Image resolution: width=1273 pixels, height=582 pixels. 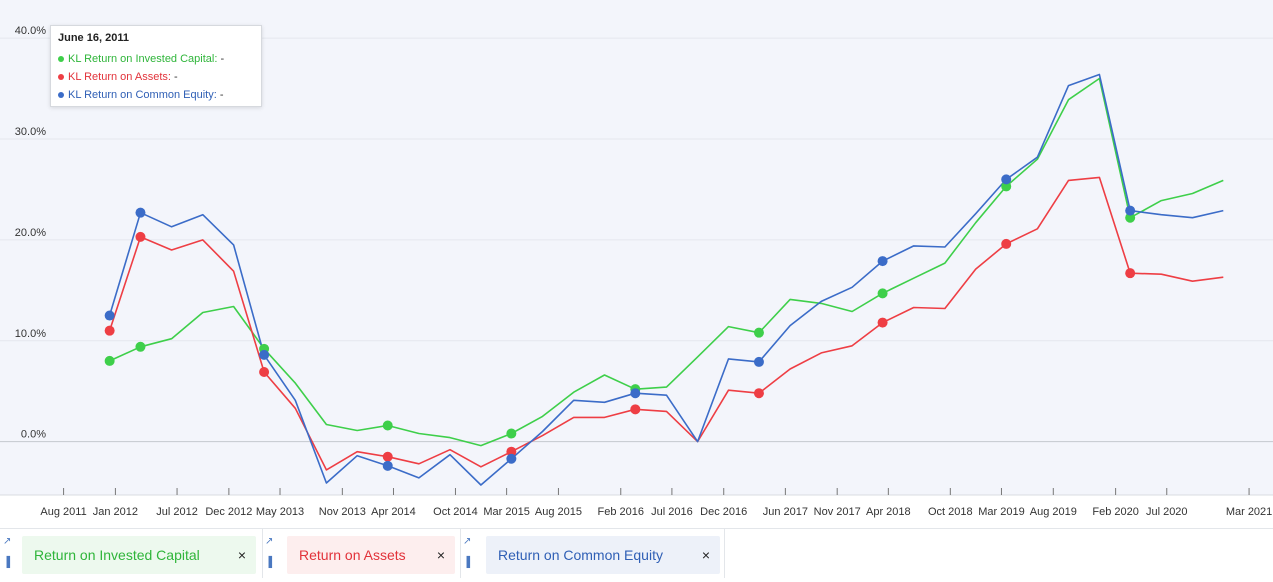 I want to click on tooltip-row-roa: KL Return on Assets: -, so click(x=156, y=77).